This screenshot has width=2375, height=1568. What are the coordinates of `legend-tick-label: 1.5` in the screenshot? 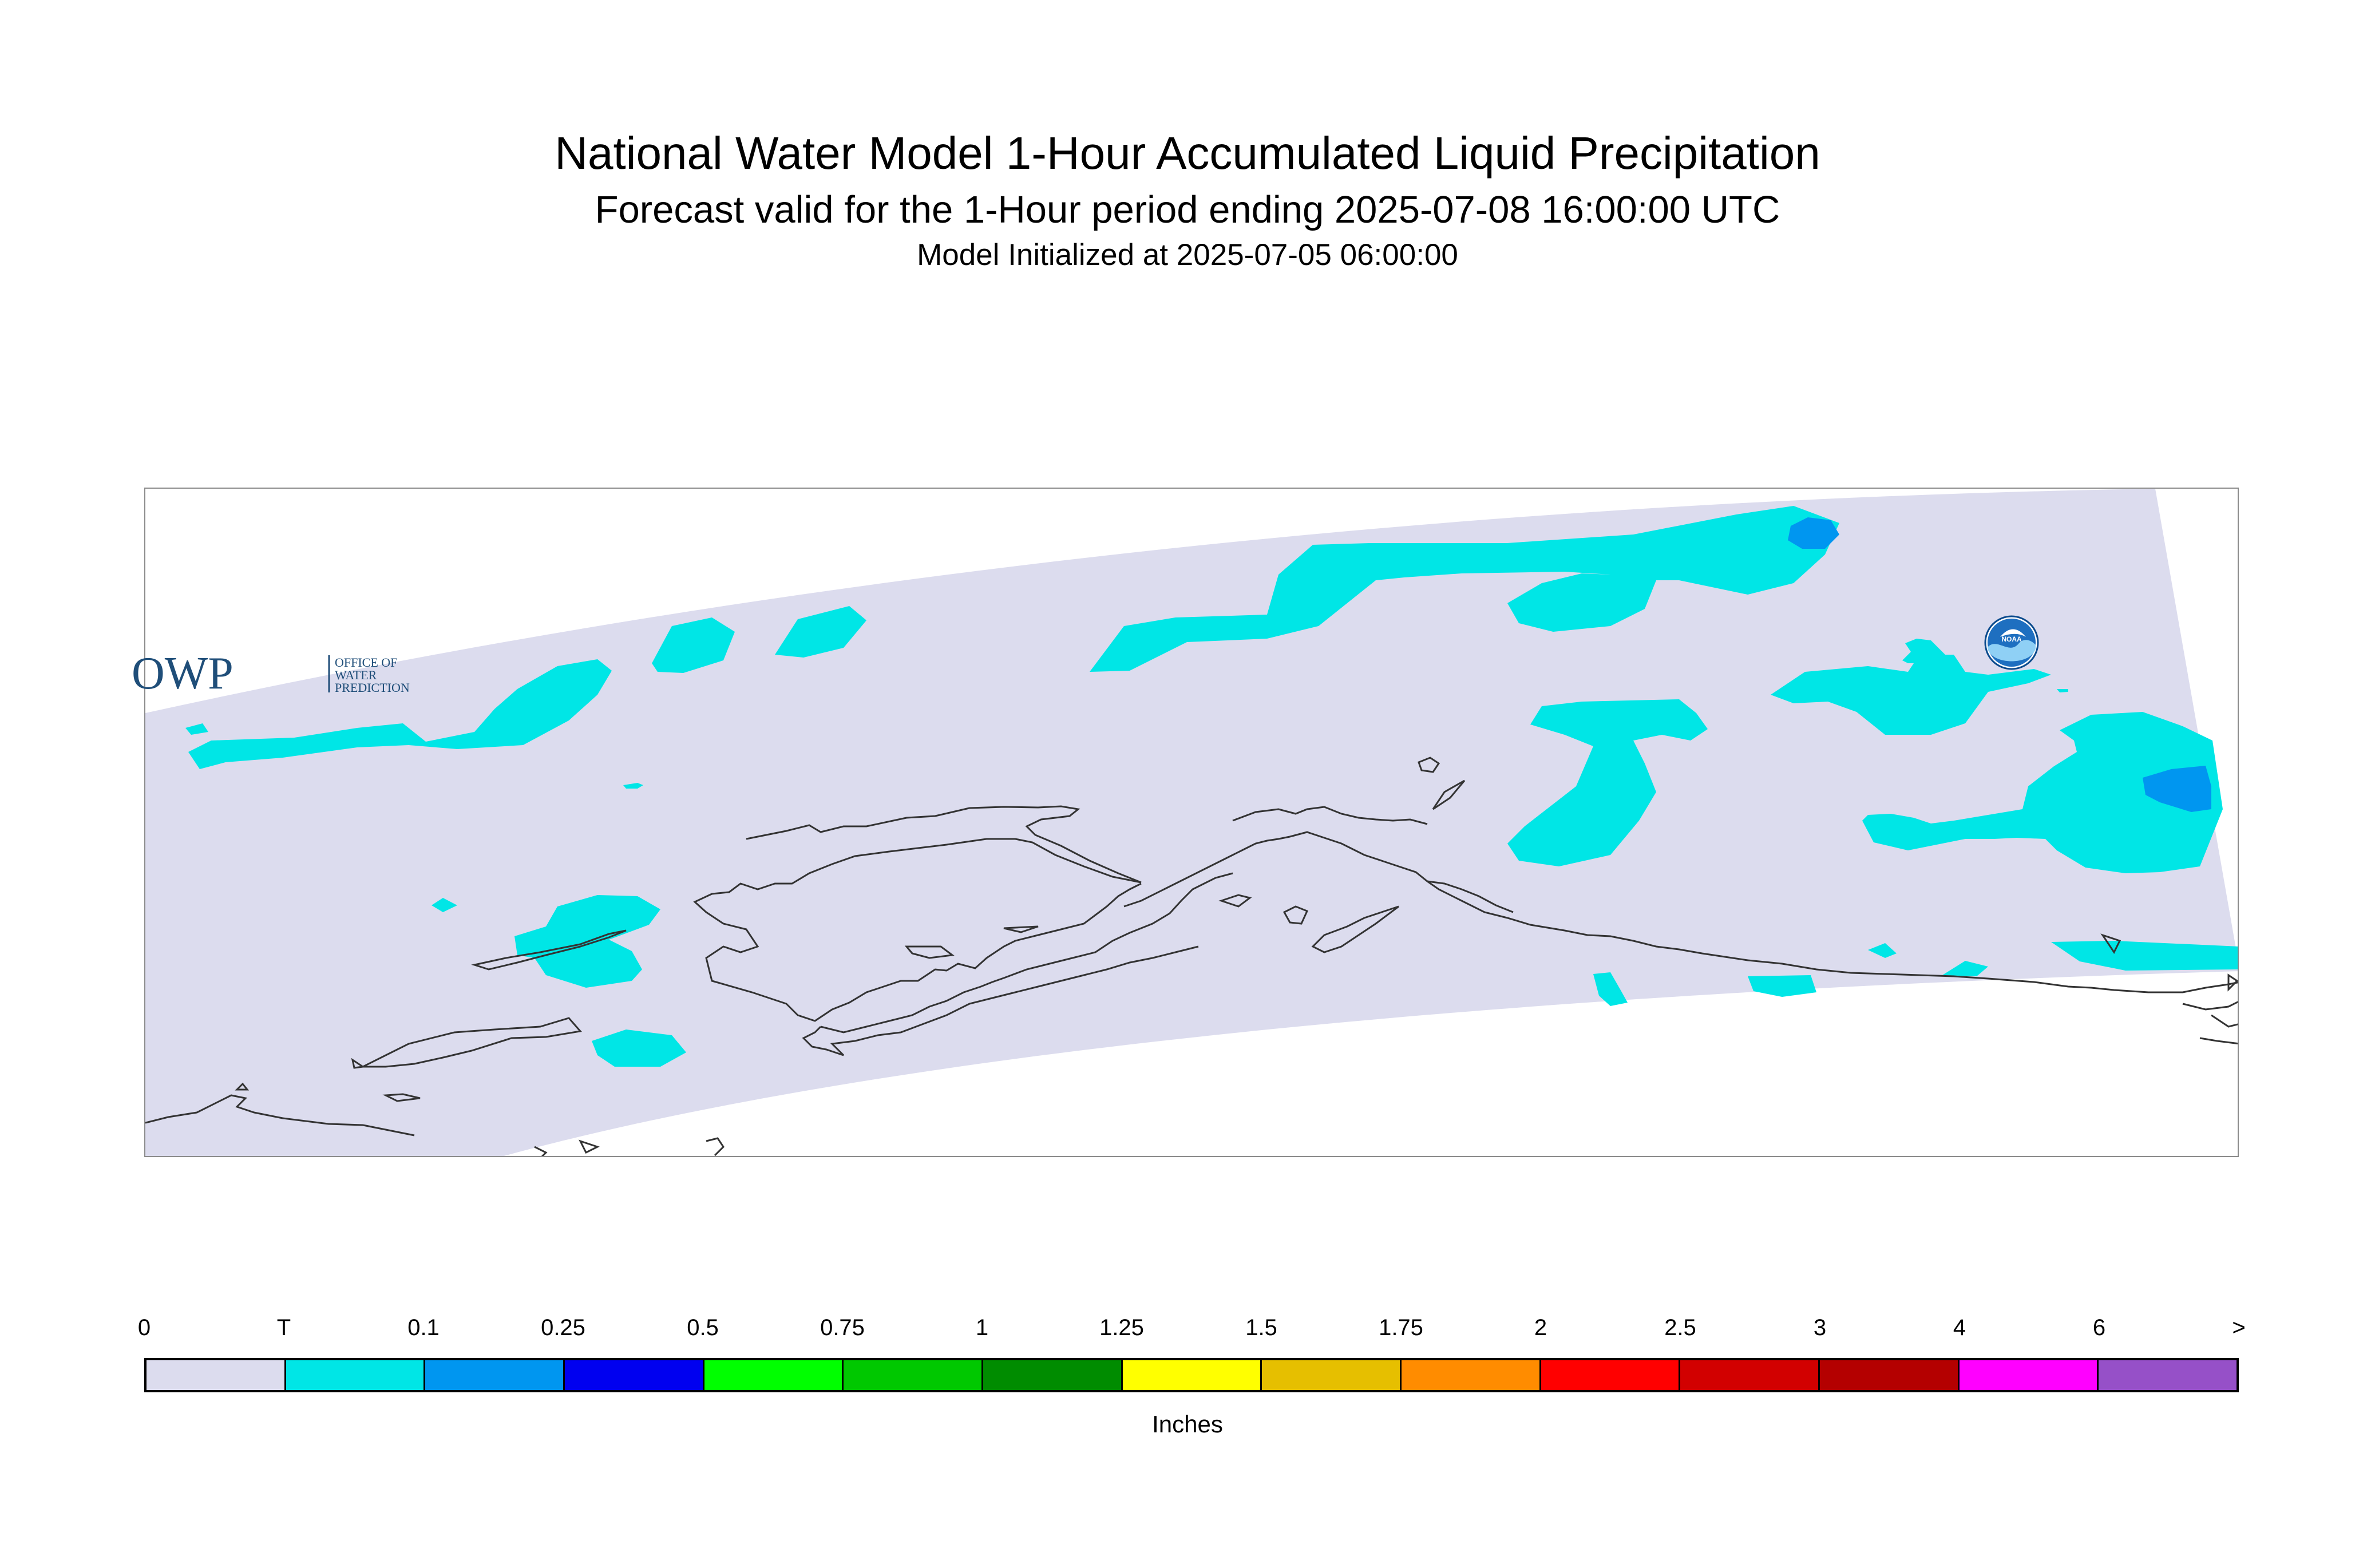 It's located at (1261, 1327).